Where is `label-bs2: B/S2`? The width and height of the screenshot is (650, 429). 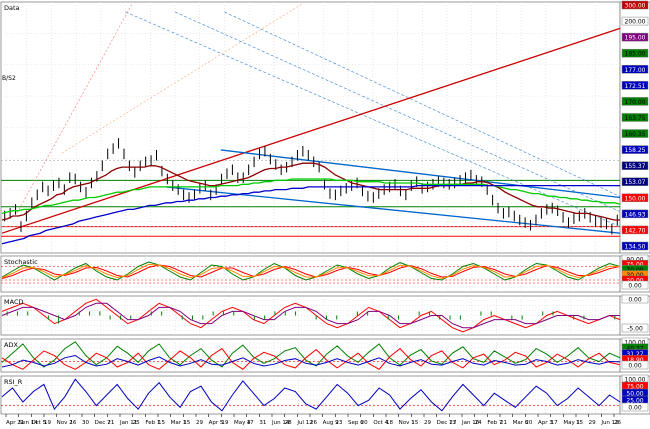
label-bs2: B/S2 is located at coordinates (9, 78).